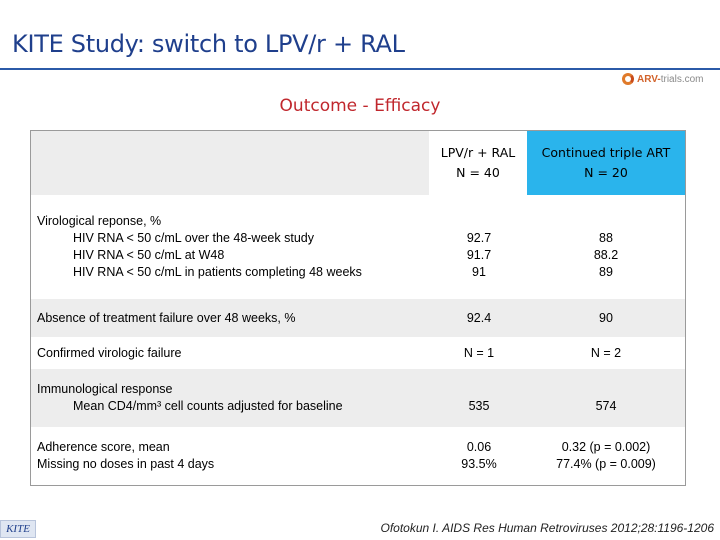 Image resolution: width=720 pixels, height=540 pixels. I want to click on value-cell-triple-art: N = 2, so click(606, 353).